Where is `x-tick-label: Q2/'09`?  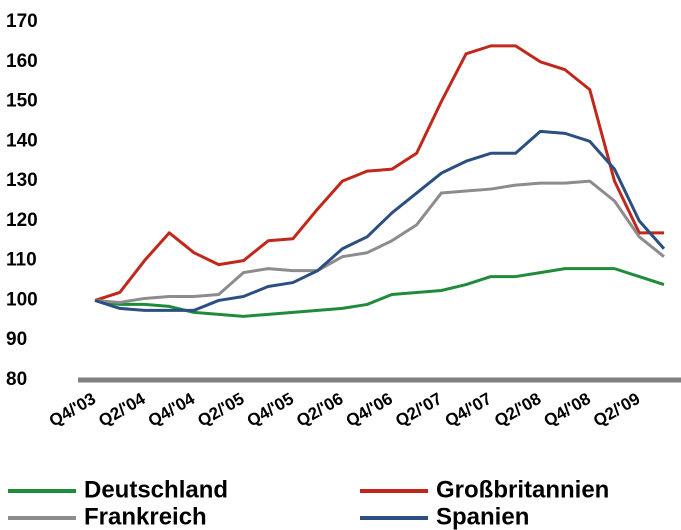
x-tick-label: Q2/'09 is located at coordinates (616, 410).